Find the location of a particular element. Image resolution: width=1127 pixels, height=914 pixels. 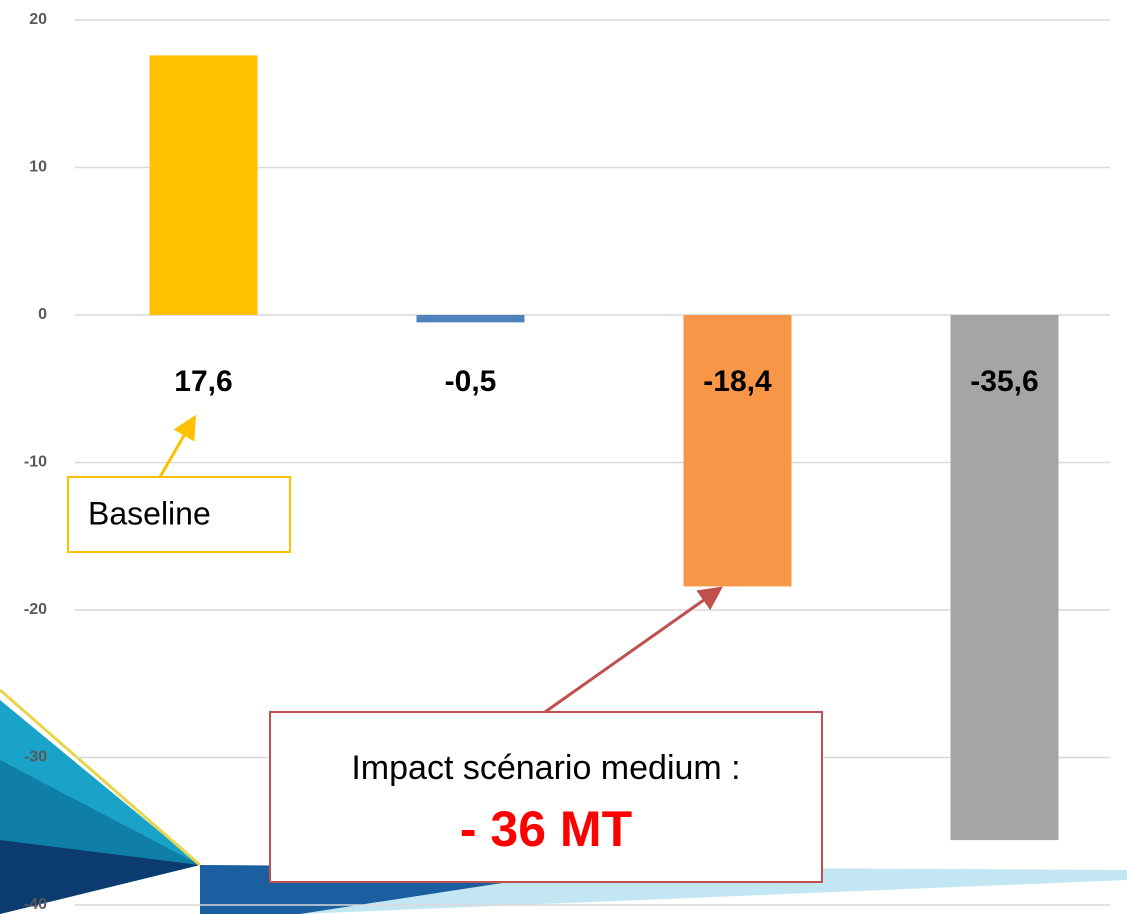

data-label: -35,6 is located at coordinates (1004, 381).